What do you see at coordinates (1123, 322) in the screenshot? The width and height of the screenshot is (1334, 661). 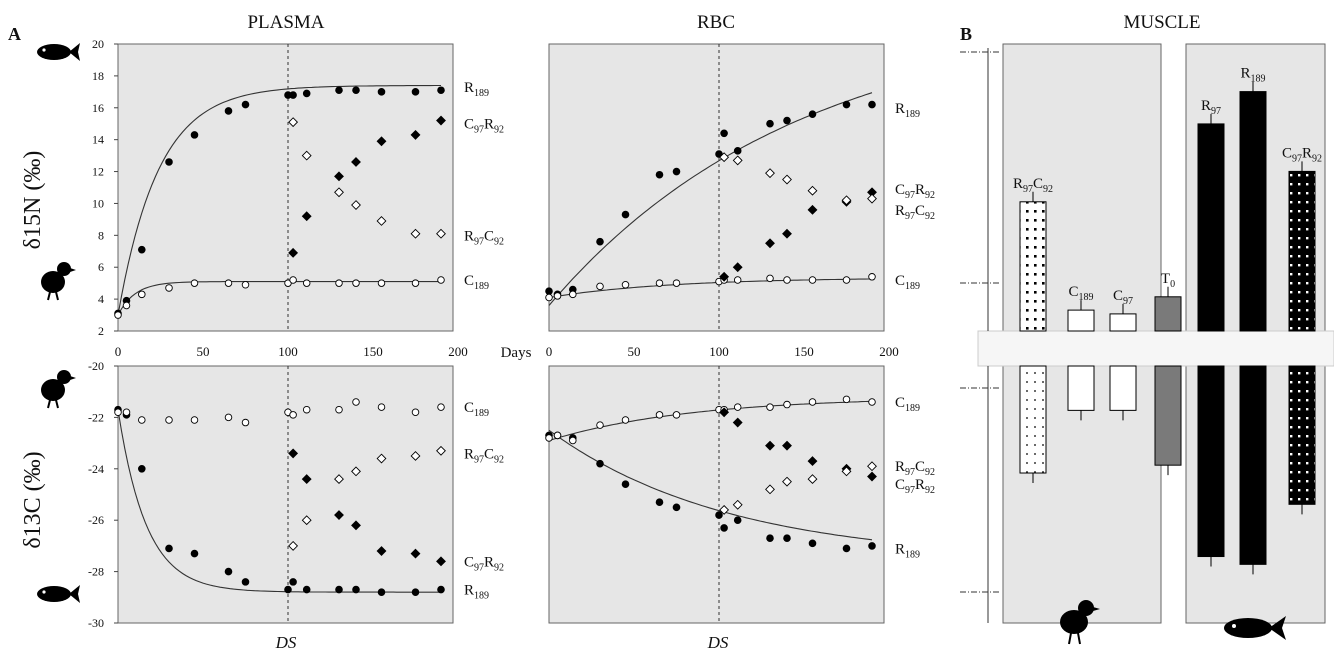 I see `bar-n-C97` at bounding box center [1123, 322].